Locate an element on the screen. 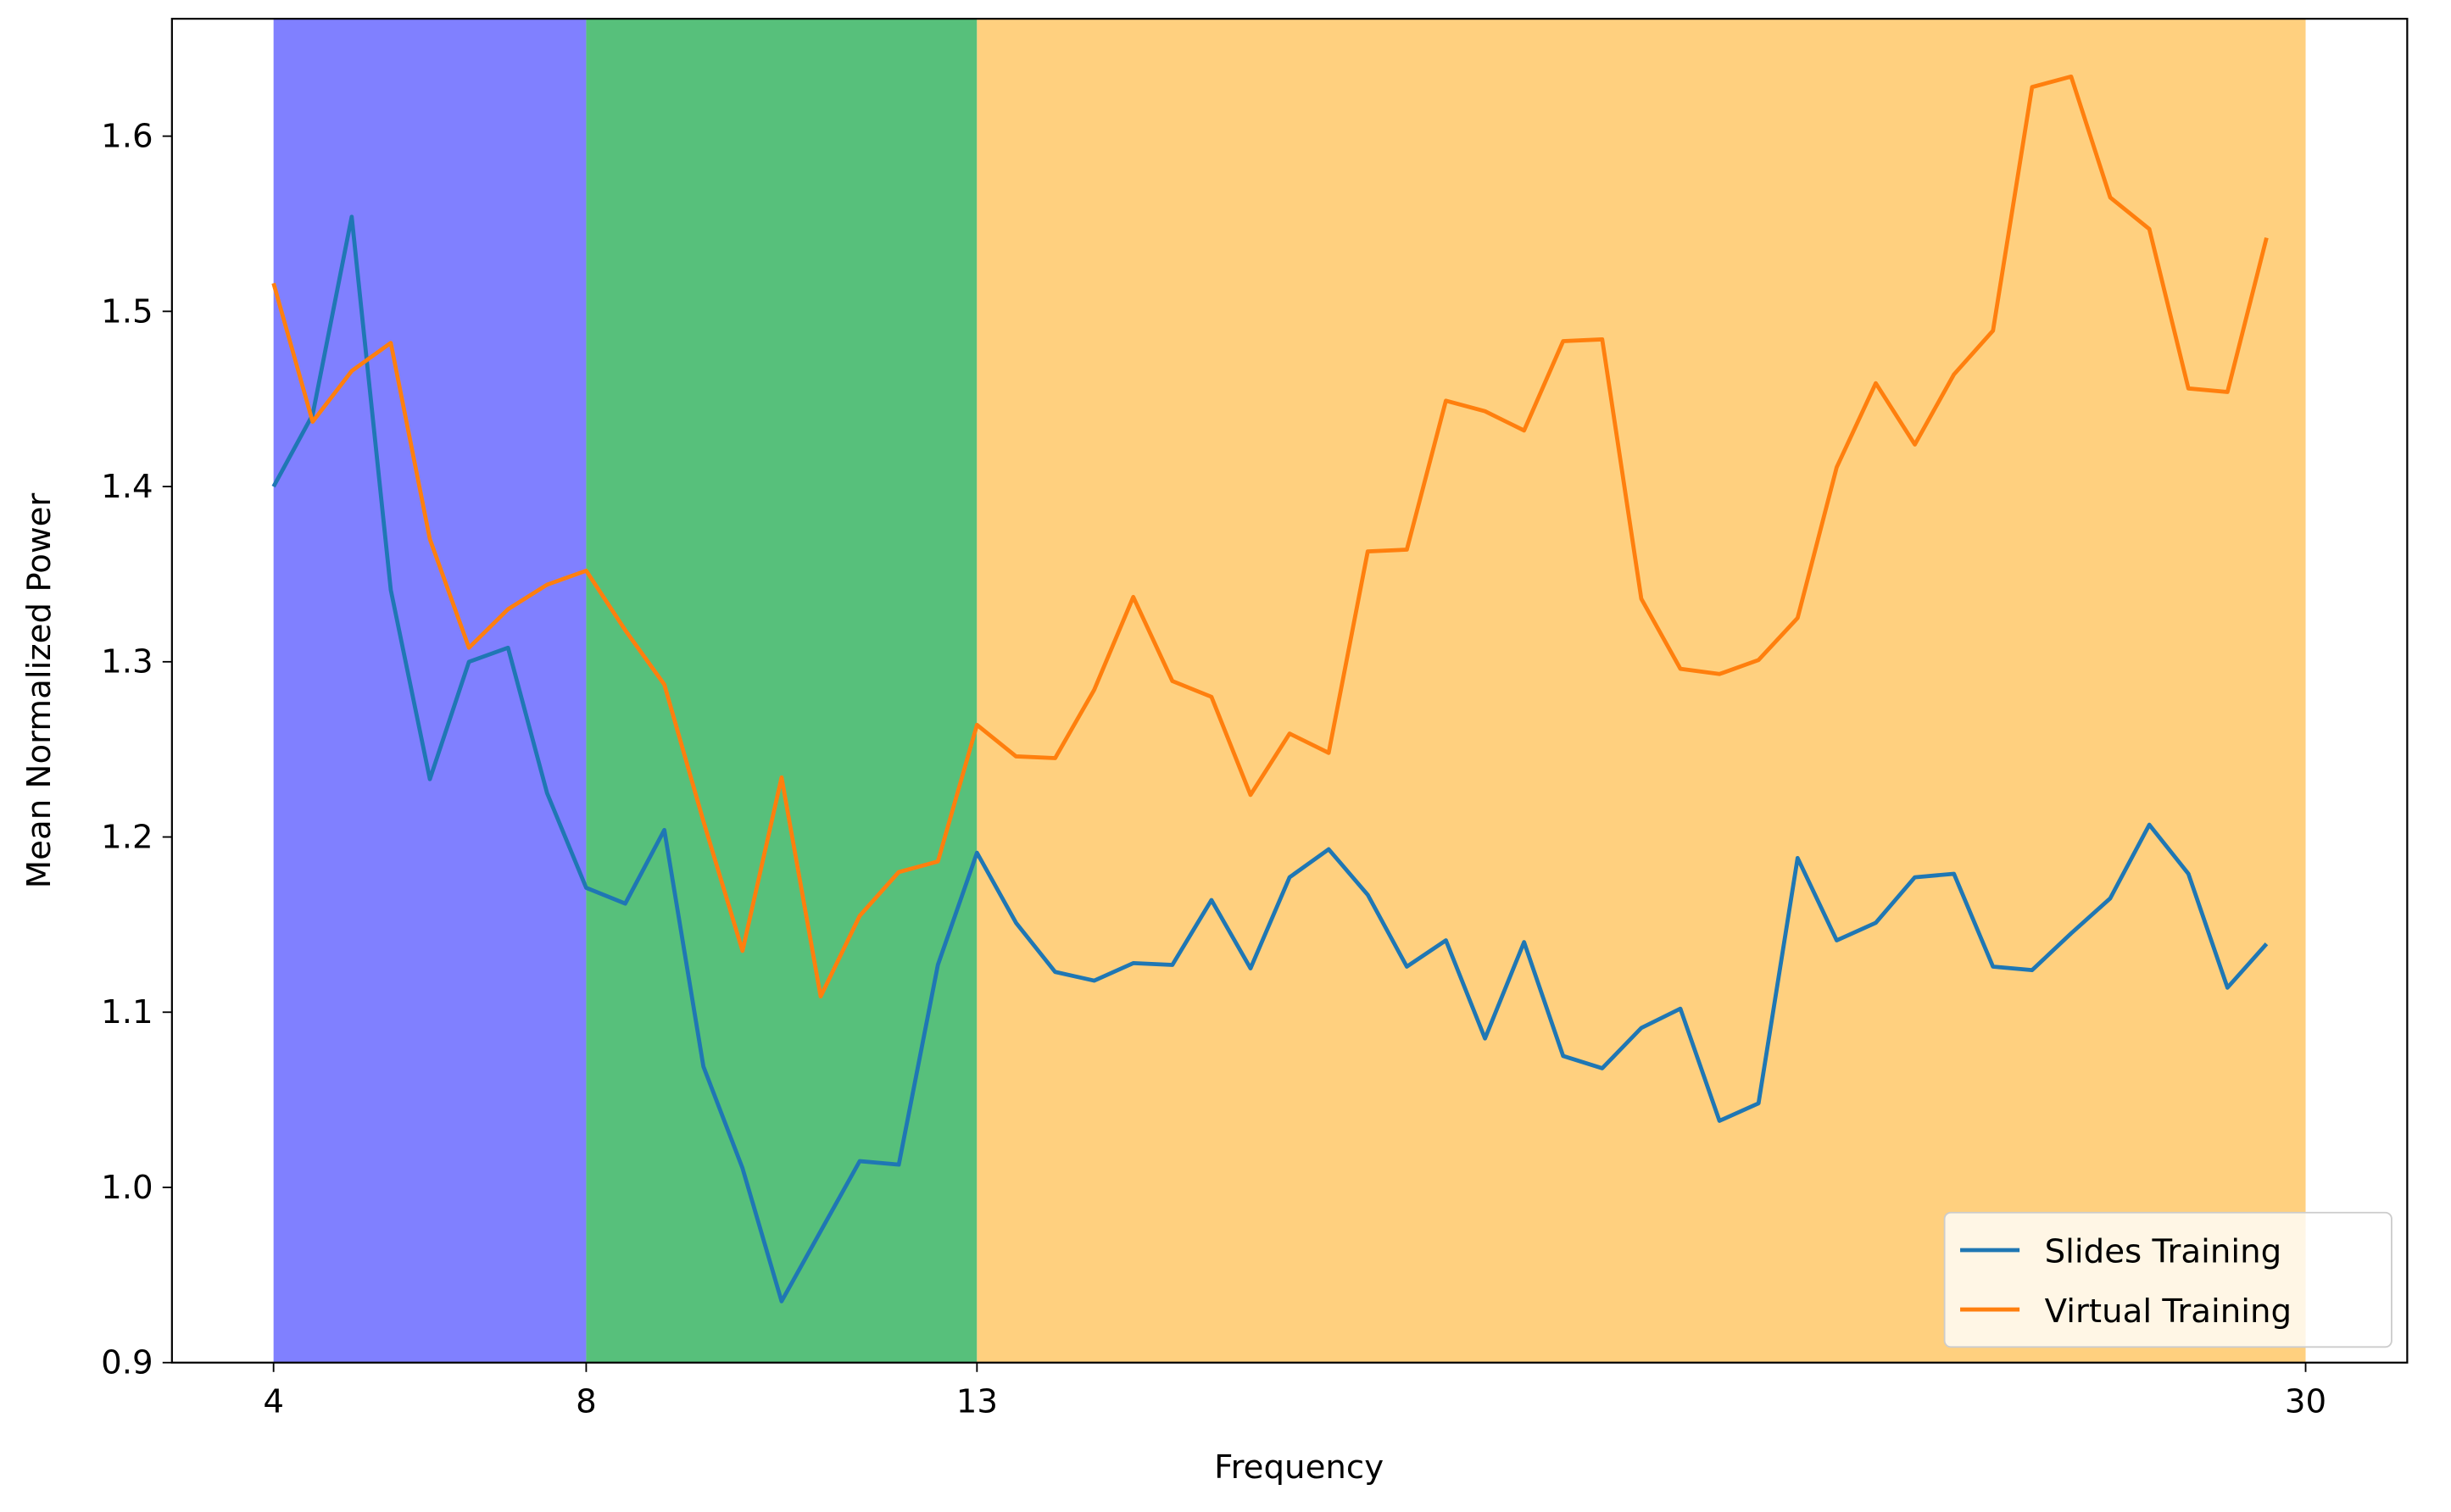 This screenshot has width=2451, height=1512. y-tick-label: 1.4 is located at coordinates (127, 487).